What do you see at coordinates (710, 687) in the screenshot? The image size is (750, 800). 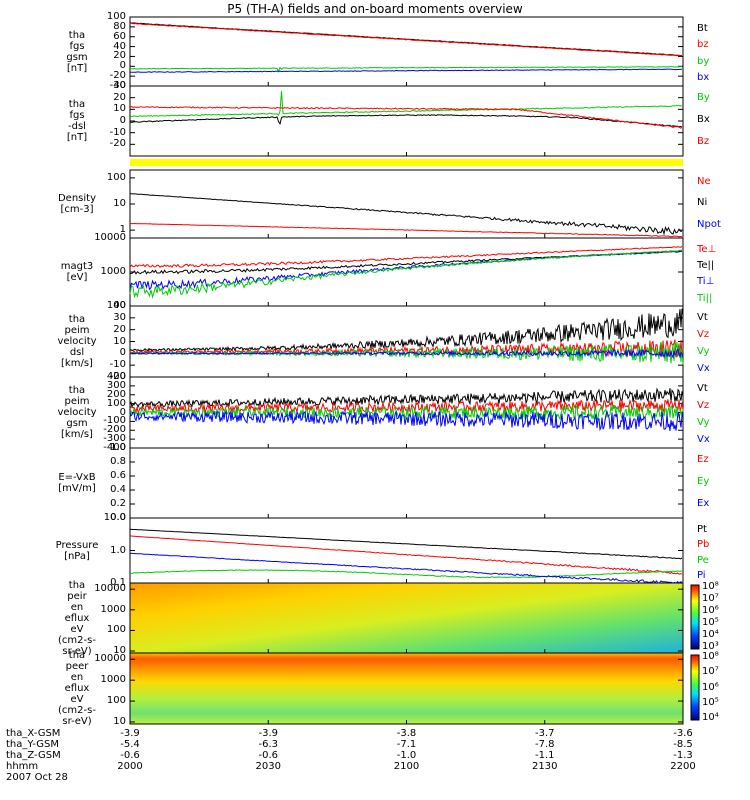 I see `electron-spectrogram-colorbar-label: 10⁶` at bounding box center [710, 687].